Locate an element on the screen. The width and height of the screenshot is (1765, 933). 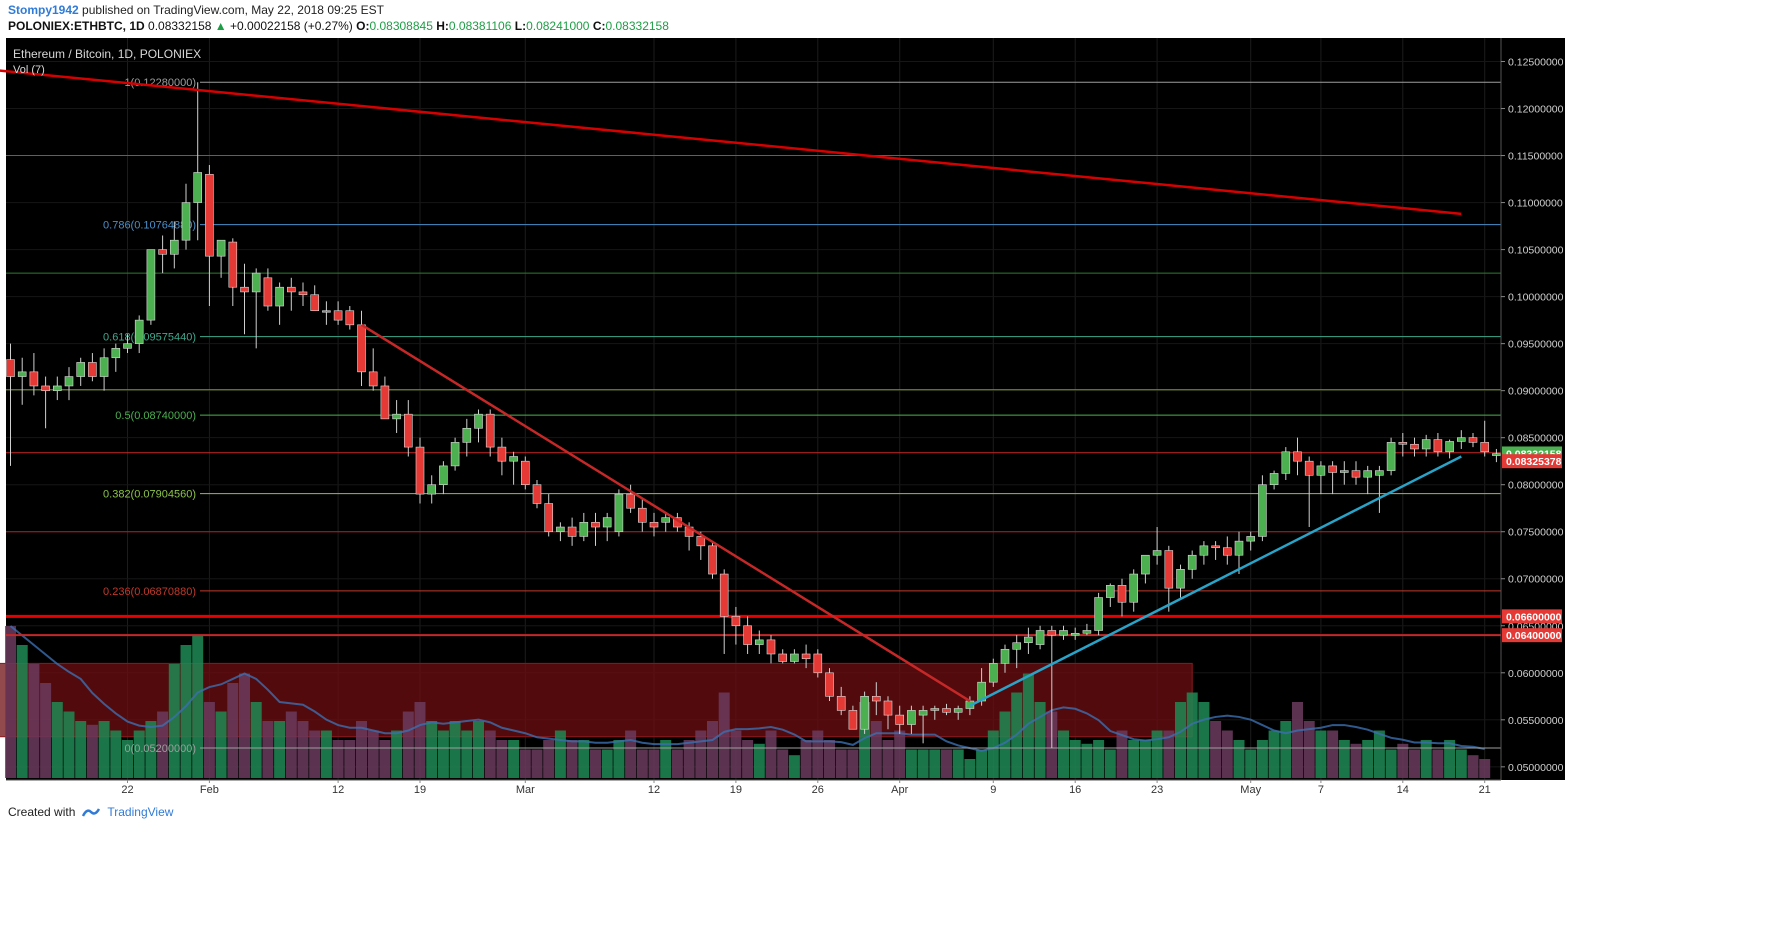
price-axis-background is located at coordinates (1533, 409).